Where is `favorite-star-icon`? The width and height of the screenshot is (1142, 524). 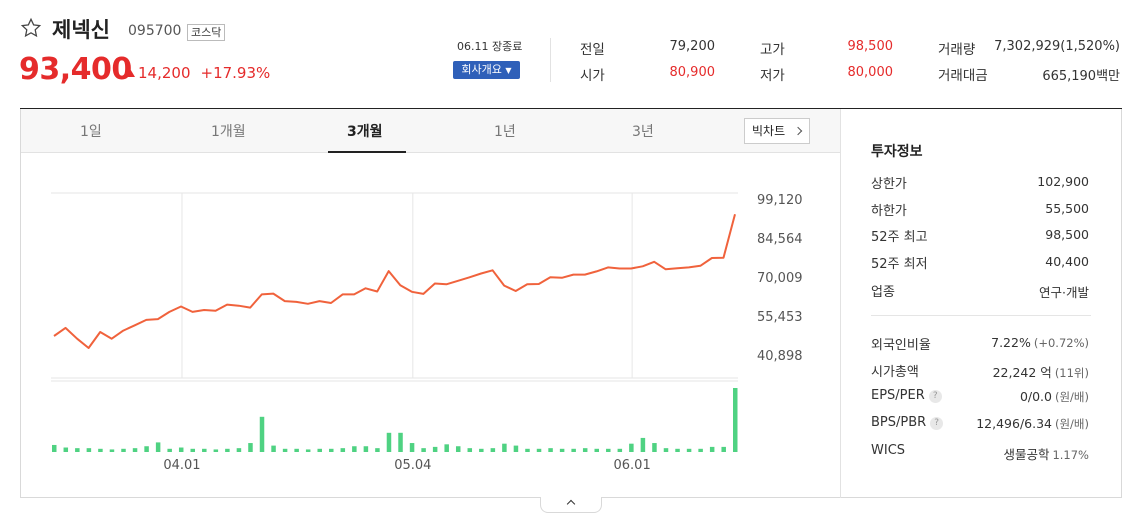 favorite-star-icon is located at coordinates (31, 28).